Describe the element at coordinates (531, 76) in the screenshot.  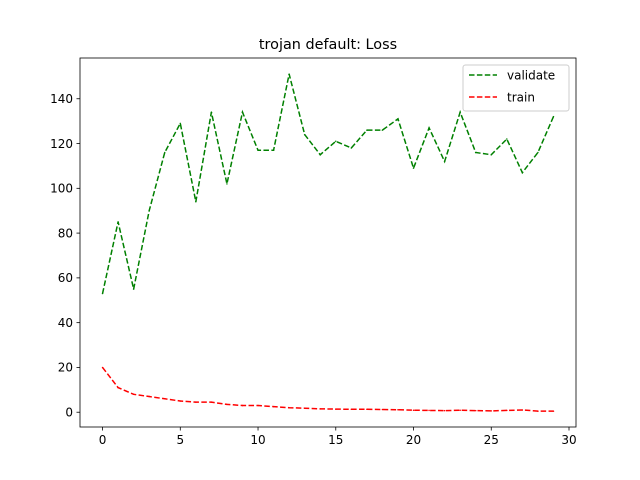
I see `legend-label: validate` at that location.